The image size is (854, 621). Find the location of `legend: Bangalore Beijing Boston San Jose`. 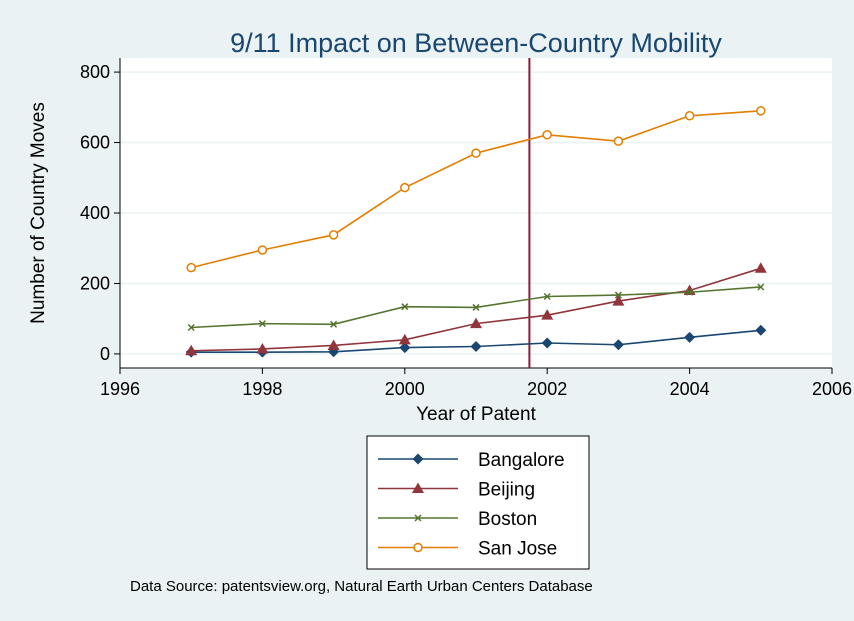

legend: Bangalore Beijing Boston San Jose is located at coordinates (478, 502).